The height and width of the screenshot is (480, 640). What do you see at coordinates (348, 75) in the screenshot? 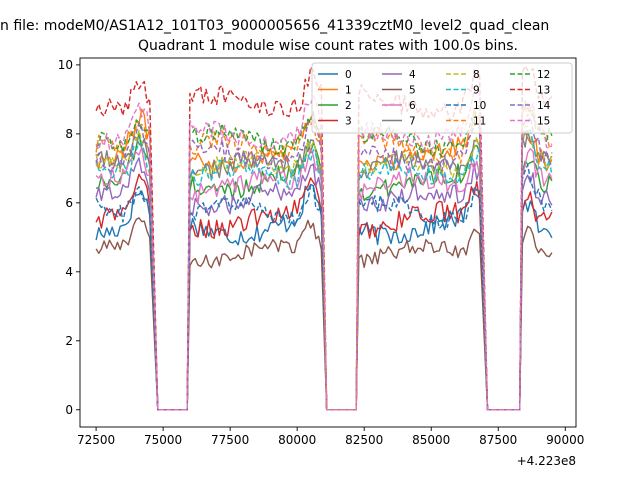
I see `legend-label-0: 0` at bounding box center [348, 75].